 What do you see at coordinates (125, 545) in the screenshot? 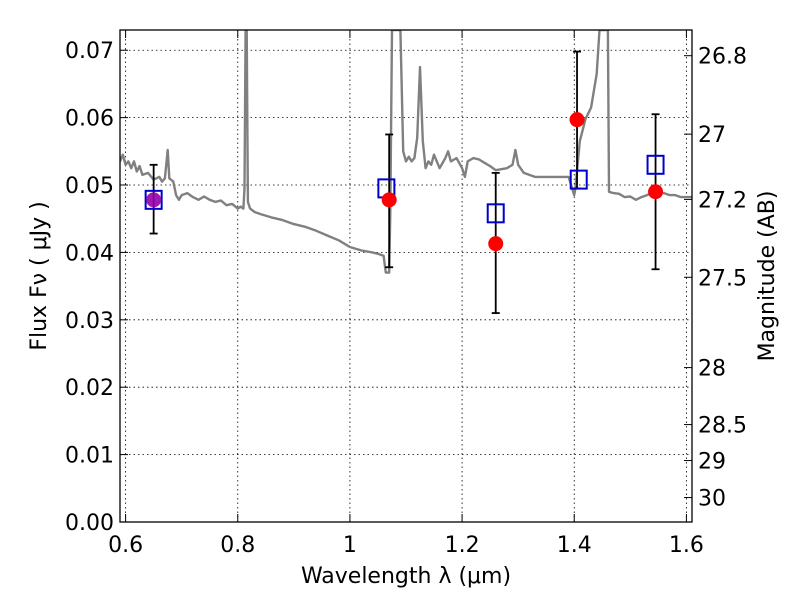
I see `x-tick-label: 0.6` at bounding box center [125, 545].